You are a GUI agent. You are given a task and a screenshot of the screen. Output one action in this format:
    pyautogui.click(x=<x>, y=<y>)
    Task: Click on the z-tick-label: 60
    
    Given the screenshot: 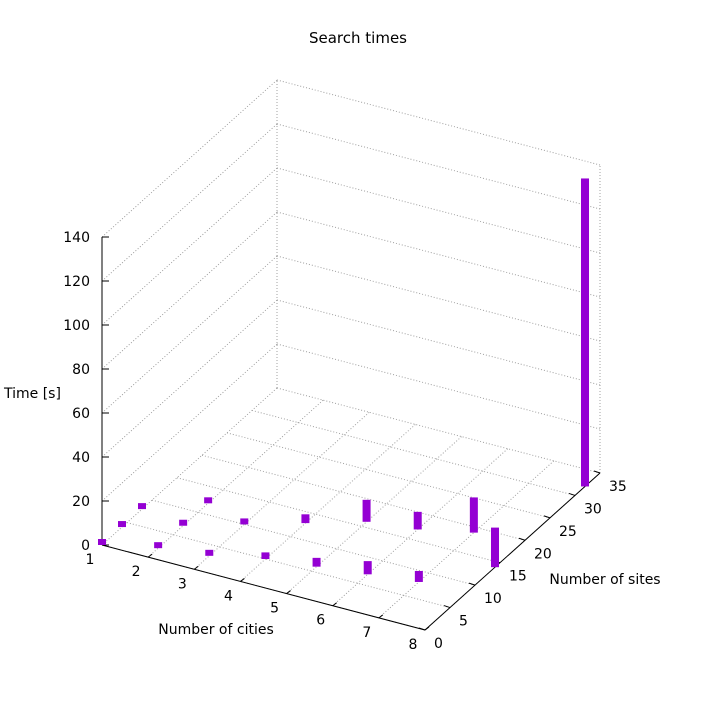 What is the action you would take?
    pyautogui.click(x=81, y=414)
    